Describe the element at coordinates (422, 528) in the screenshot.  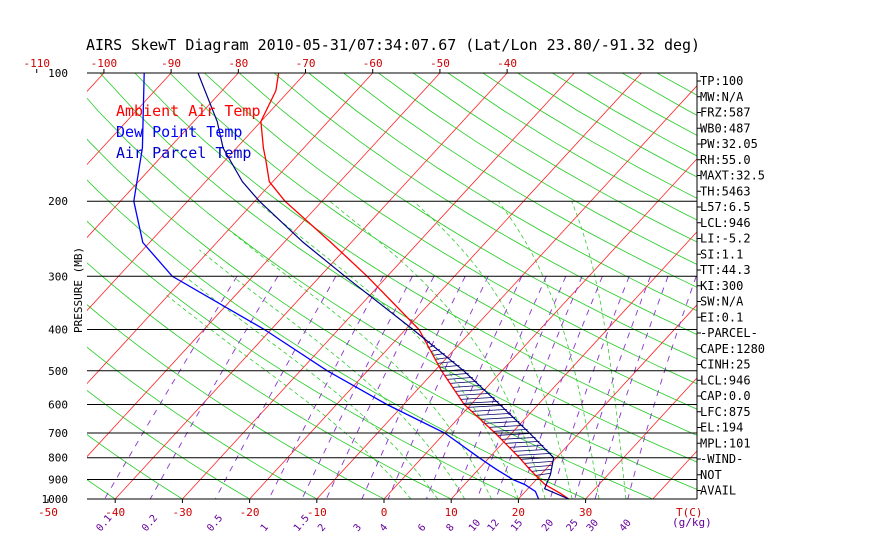
I see `mixing-ratio-label: 6` at that location.